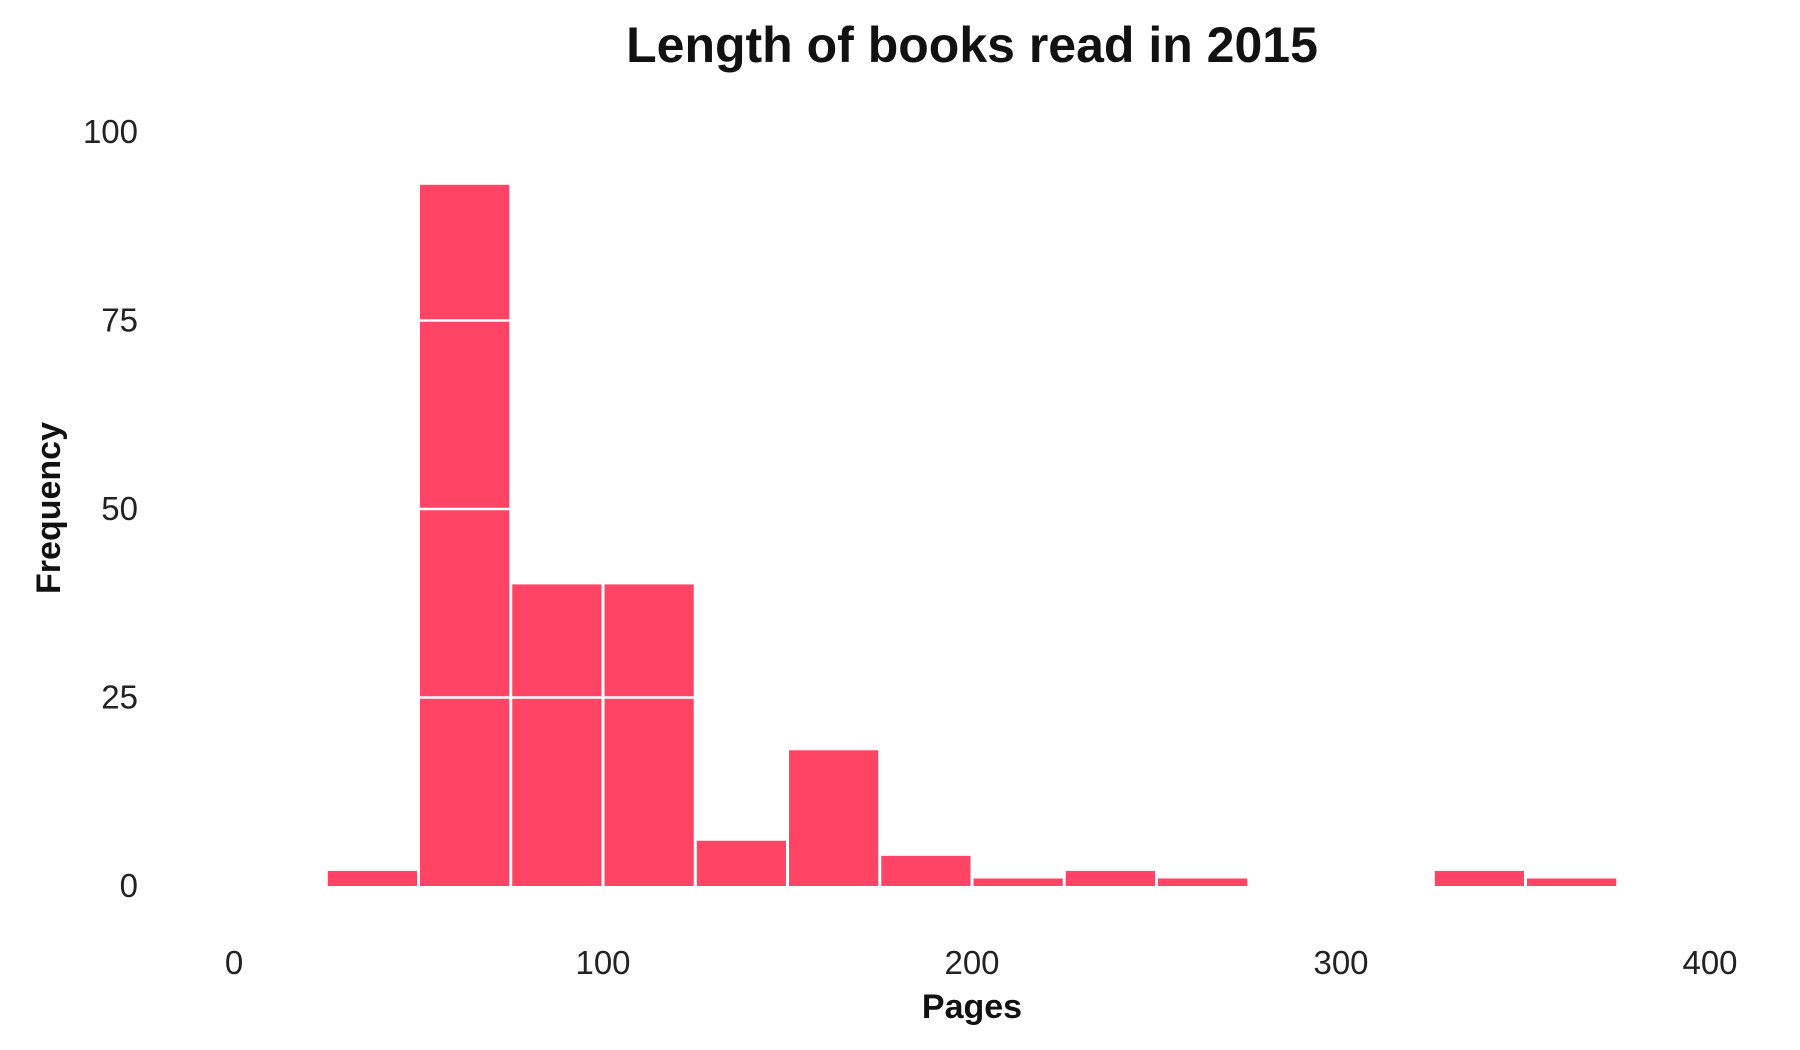 The width and height of the screenshot is (1800, 1050). I want to click on x-tick-label: 0, so click(234, 962).